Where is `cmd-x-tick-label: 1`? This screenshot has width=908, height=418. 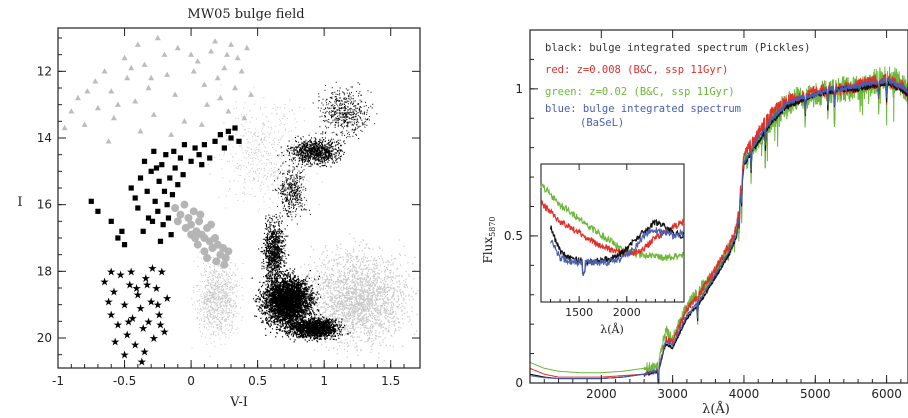
cmd-x-tick-label: 1 is located at coordinates (324, 381).